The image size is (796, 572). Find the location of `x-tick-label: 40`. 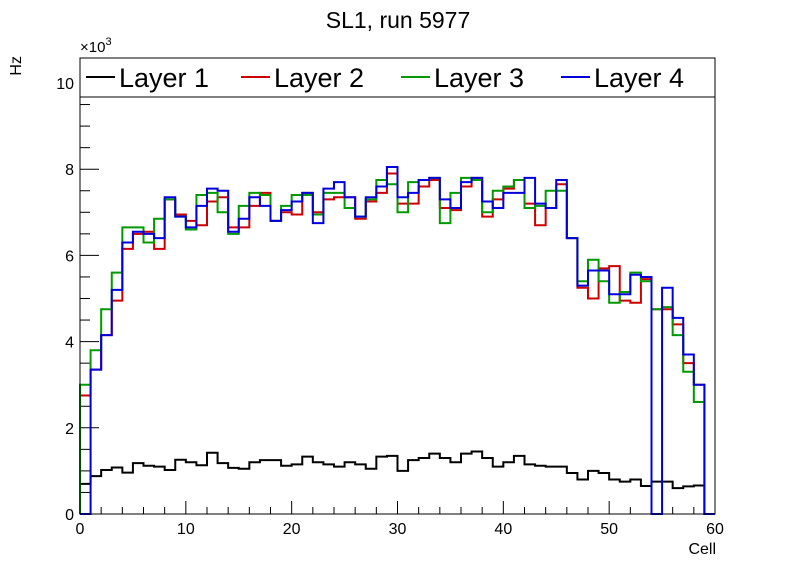

x-tick-label: 40 is located at coordinates (503, 529).